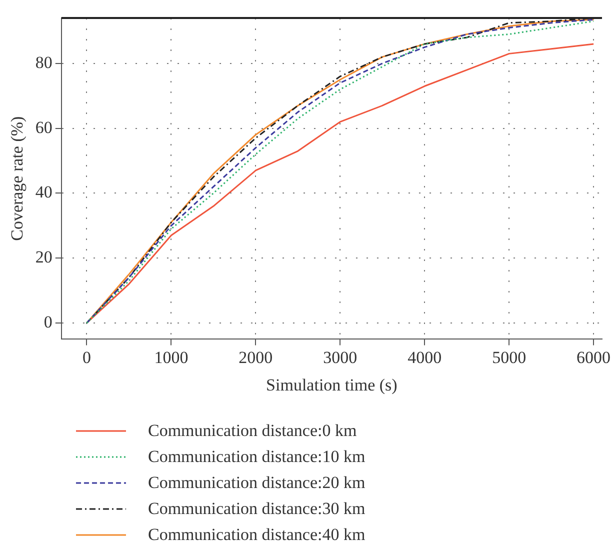 This screenshot has height=553, width=616. Describe the element at coordinates (252, 431) in the screenshot. I see `legend-label: Communication distance:0 km` at that location.